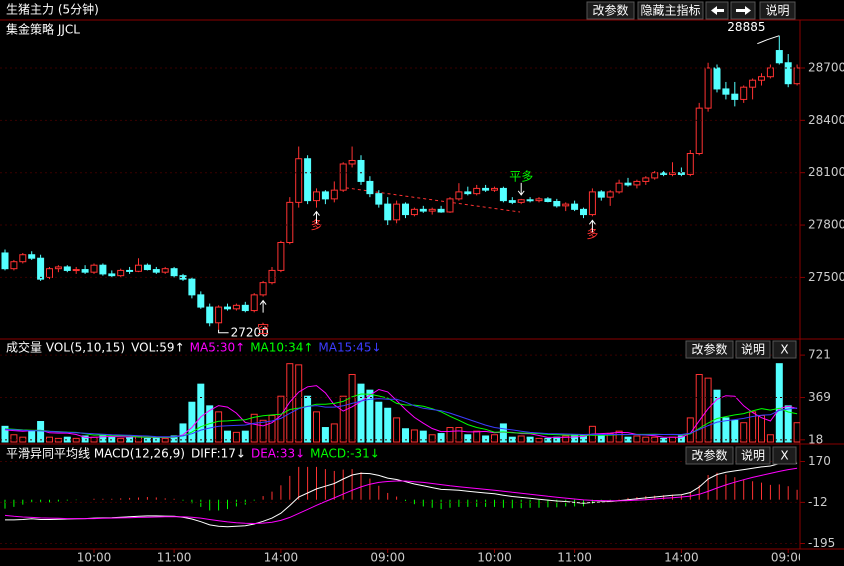 This screenshot has height=566, width=844. What do you see at coordinates (818, 502) in the screenshot?
I see `y-tick-label: -12` at bounding box center [818, 502].